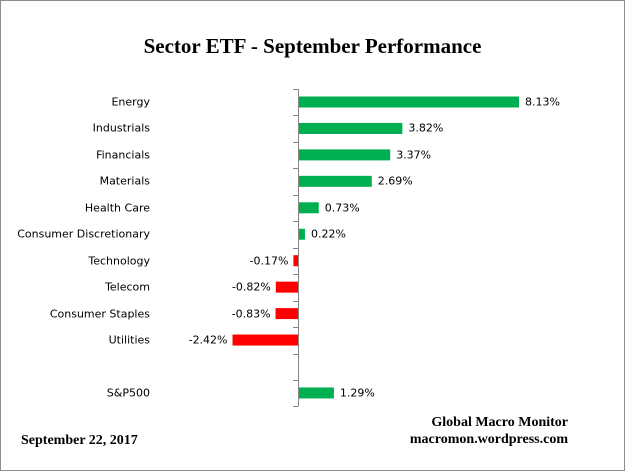  Describe the element at coordinates (127, 287) in the screenshot. I see `category-label: Telecom` at that location.